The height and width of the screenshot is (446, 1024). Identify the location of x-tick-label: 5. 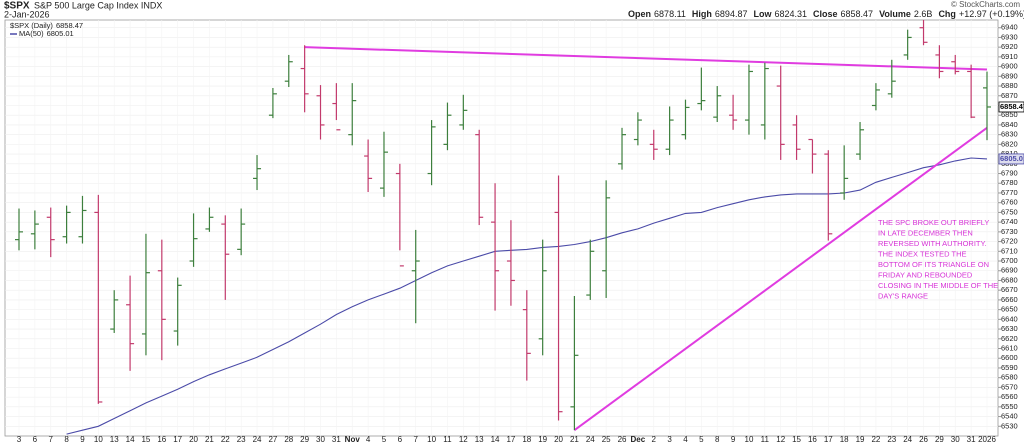
(701, 439).